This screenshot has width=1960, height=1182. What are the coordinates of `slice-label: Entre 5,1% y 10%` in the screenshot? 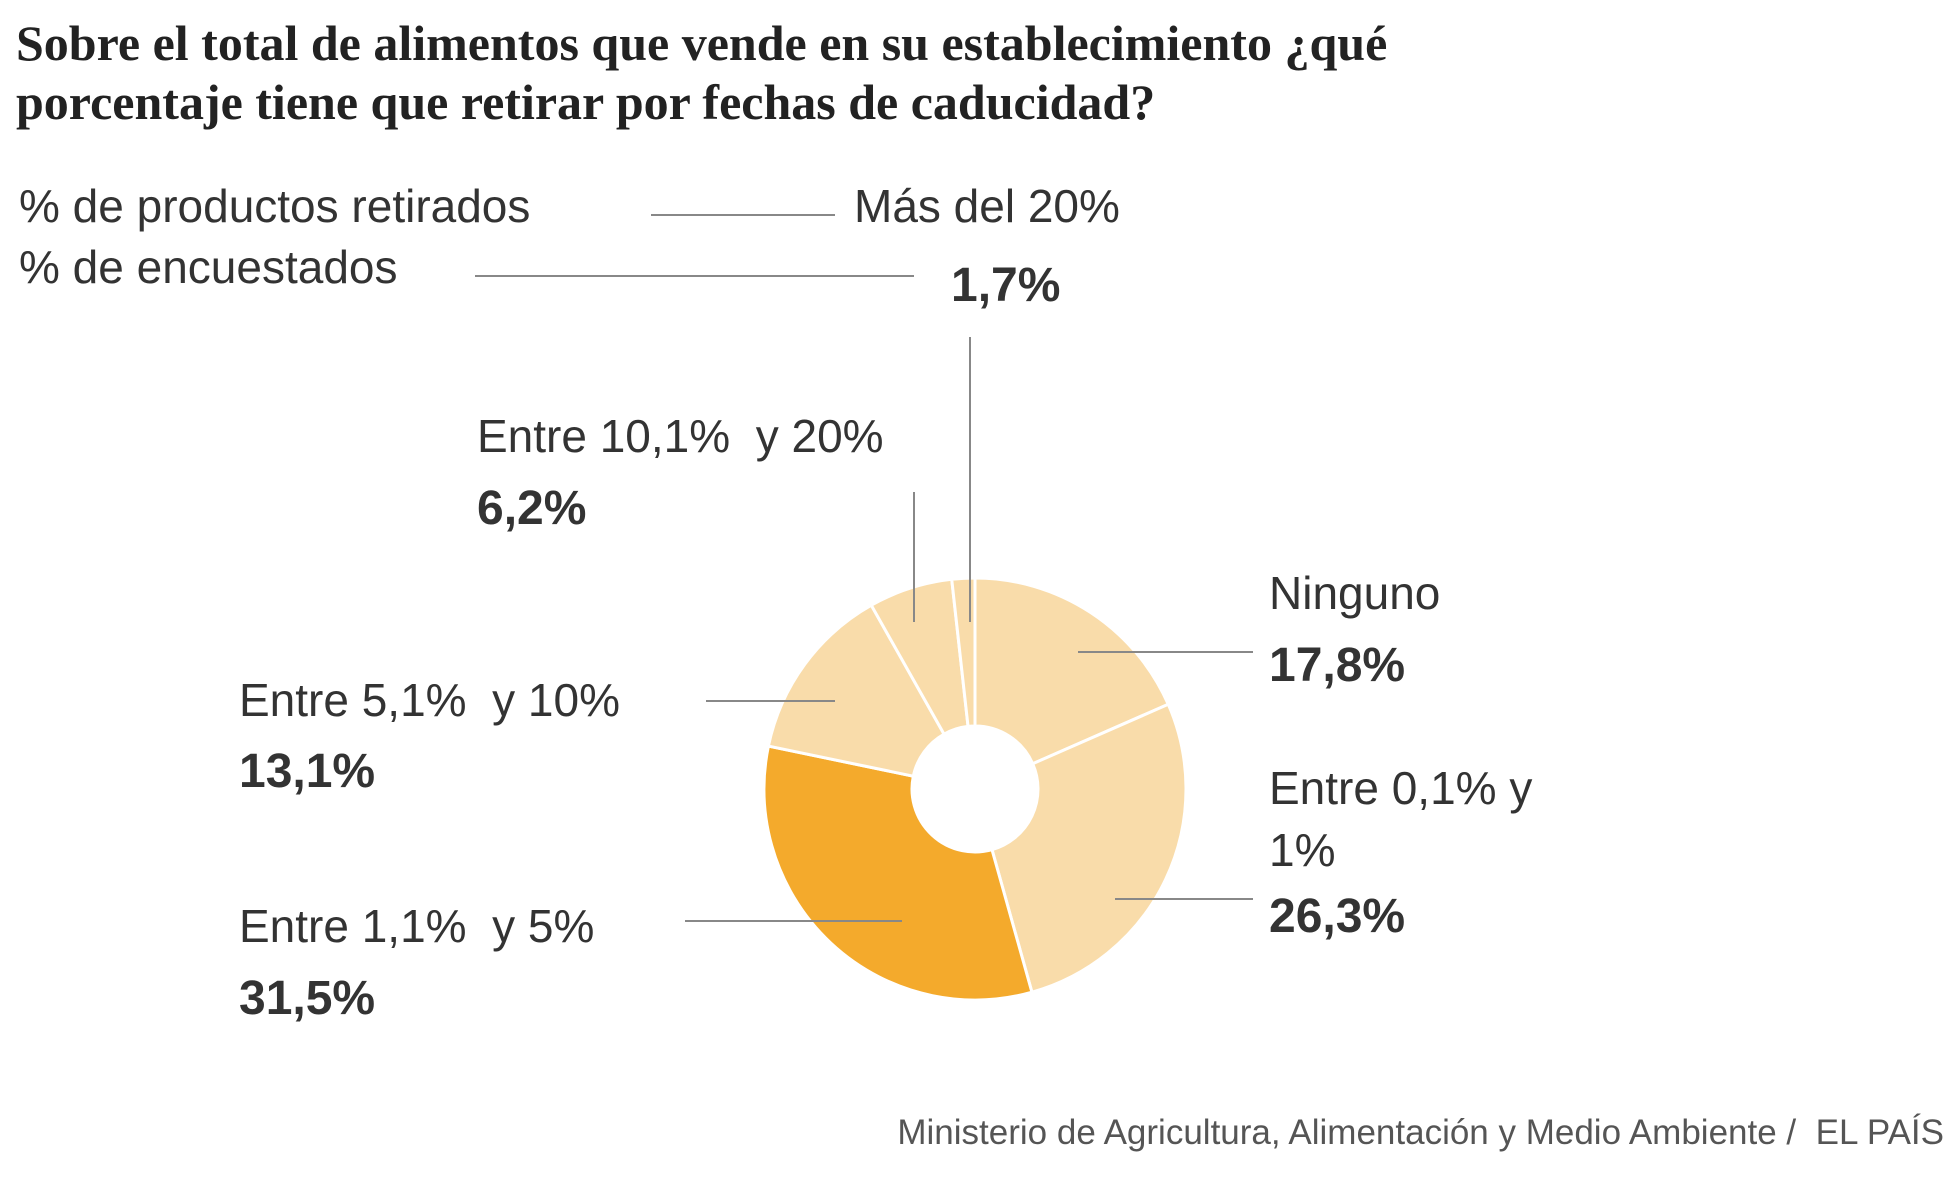 It's located at (429, 700).